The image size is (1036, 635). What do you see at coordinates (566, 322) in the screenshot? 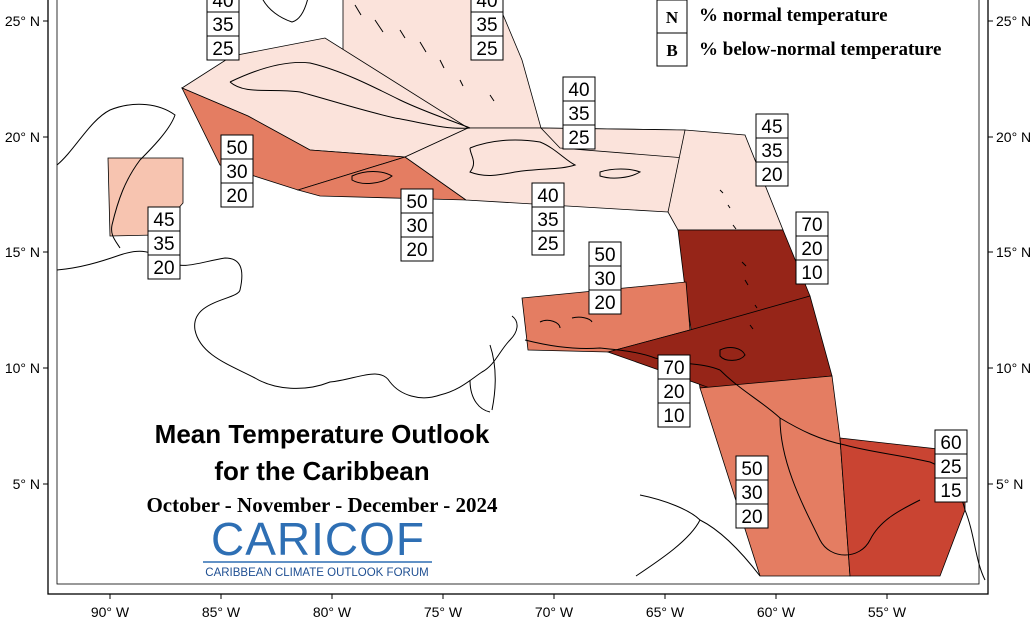
I see `coast-abc` at bounding box center [566, 322].